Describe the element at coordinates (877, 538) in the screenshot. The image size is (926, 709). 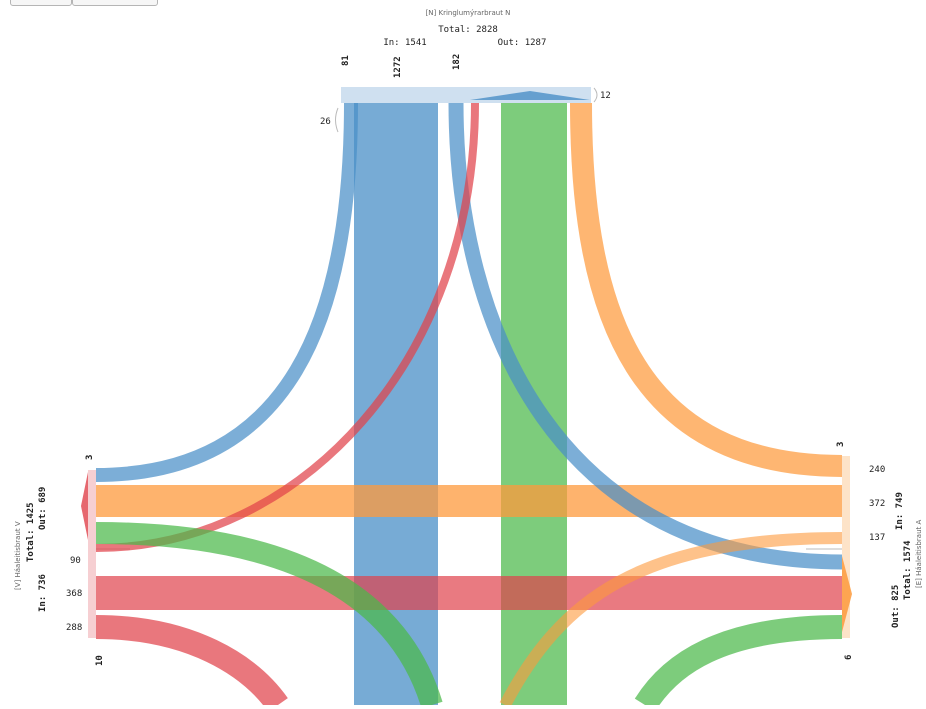
I see `east-v137: 137` at that location.